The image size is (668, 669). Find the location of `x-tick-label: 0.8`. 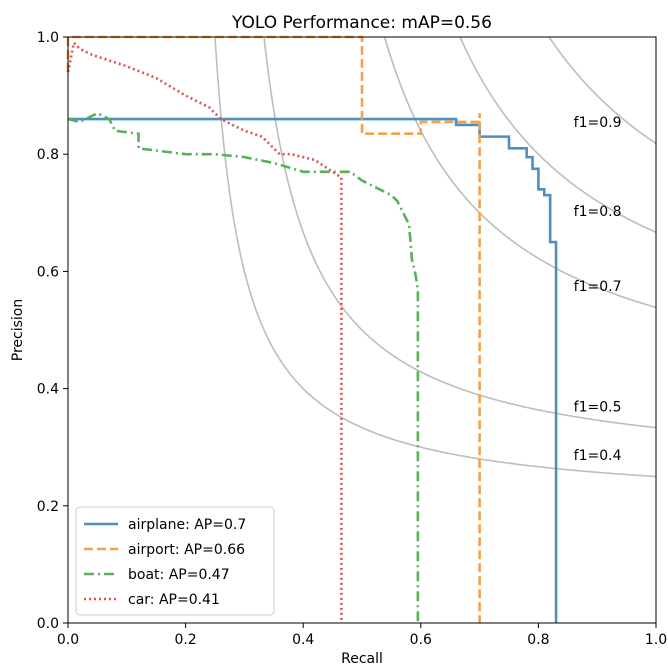

x-tick-label: 0.8 is located at coordinates (538, 640).